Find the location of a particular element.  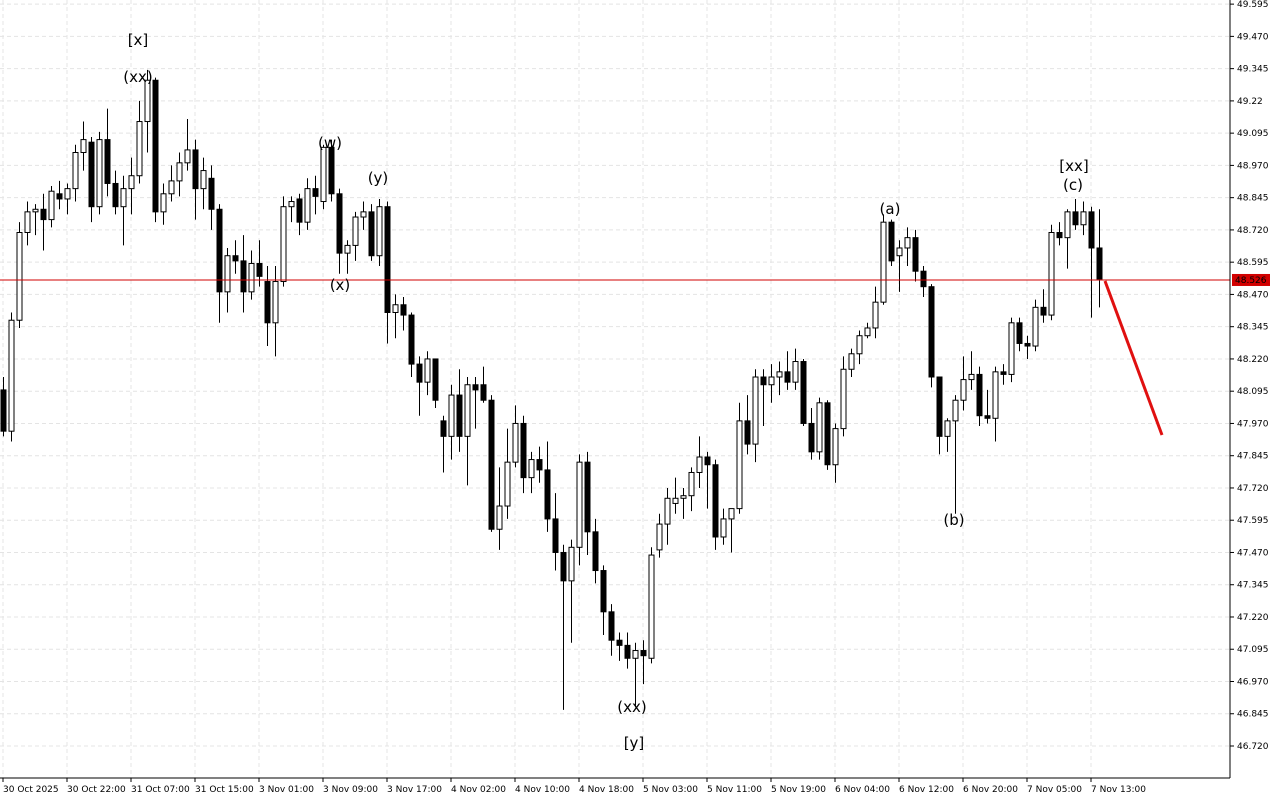

y-tick-label: 47.470 is located at coordinates (1253, 553).